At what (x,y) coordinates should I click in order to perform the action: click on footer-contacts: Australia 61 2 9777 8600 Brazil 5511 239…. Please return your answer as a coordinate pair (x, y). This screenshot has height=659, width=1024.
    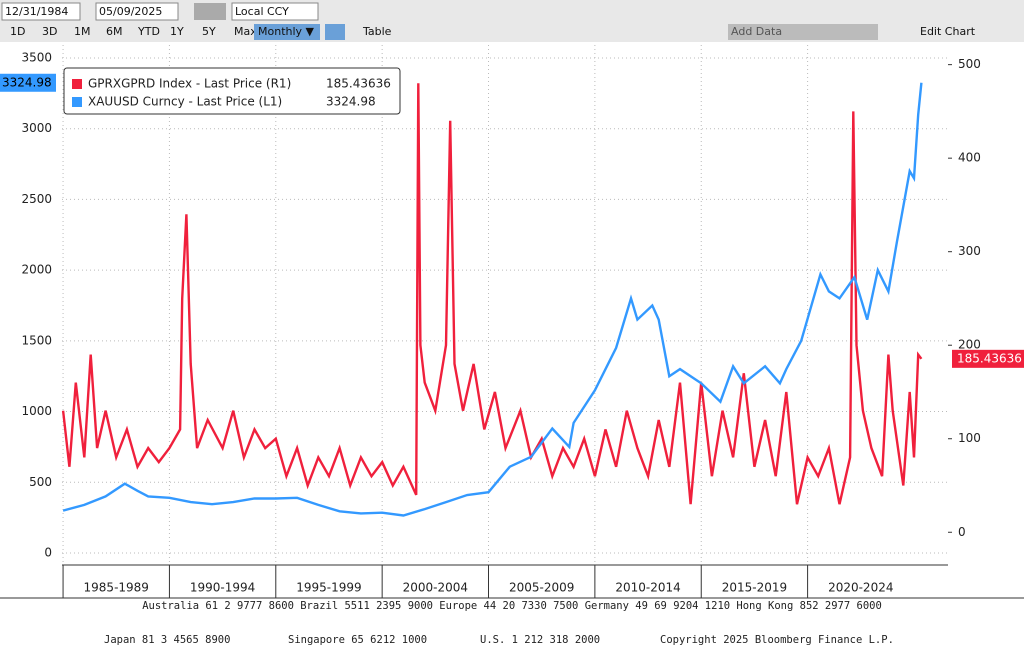
    Looking at the image, I should click on (512, 606).